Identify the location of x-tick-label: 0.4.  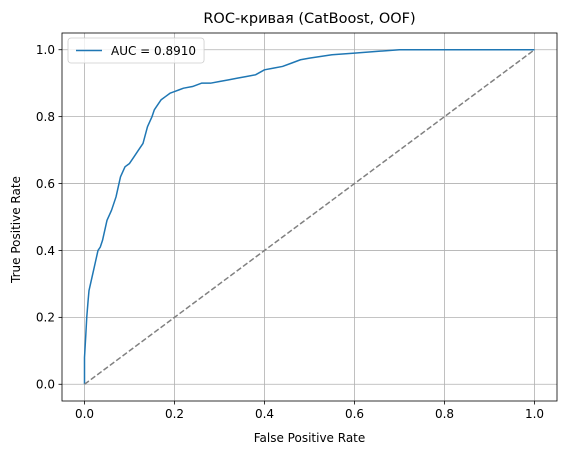
(264, 414).